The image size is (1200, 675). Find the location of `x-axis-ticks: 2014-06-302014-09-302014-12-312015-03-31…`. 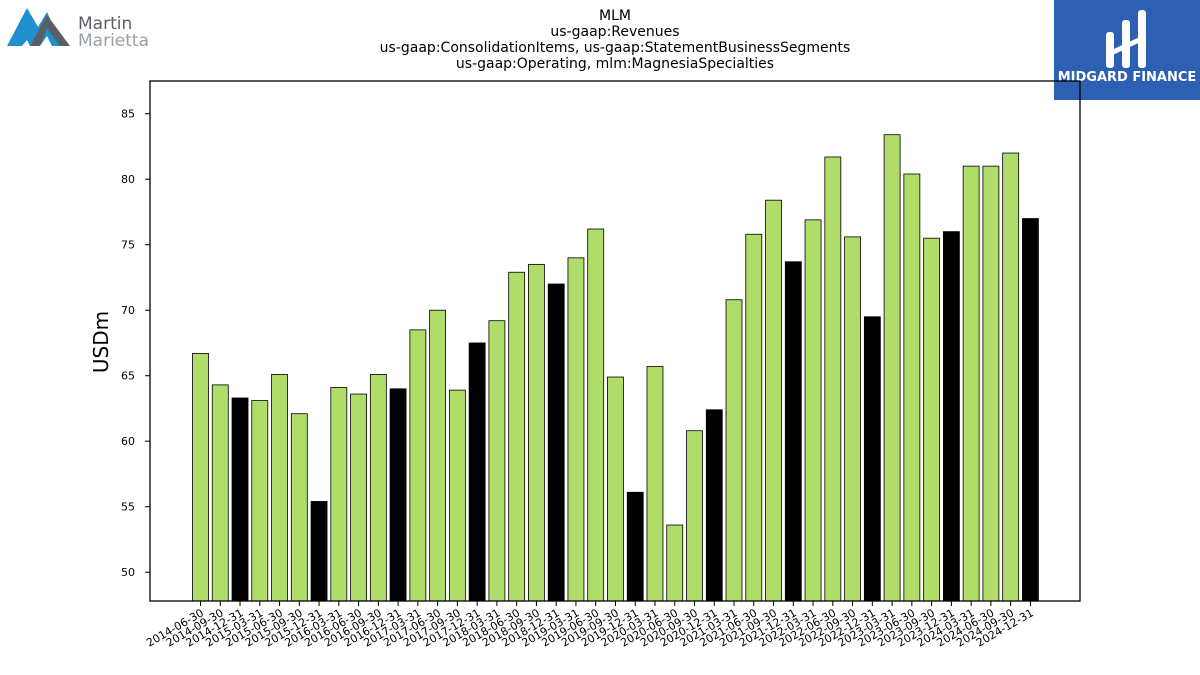

x-axis-ticks: 2014-06-302014-09-302014-12-312015-03-31… is located at coordinates (590, 625).